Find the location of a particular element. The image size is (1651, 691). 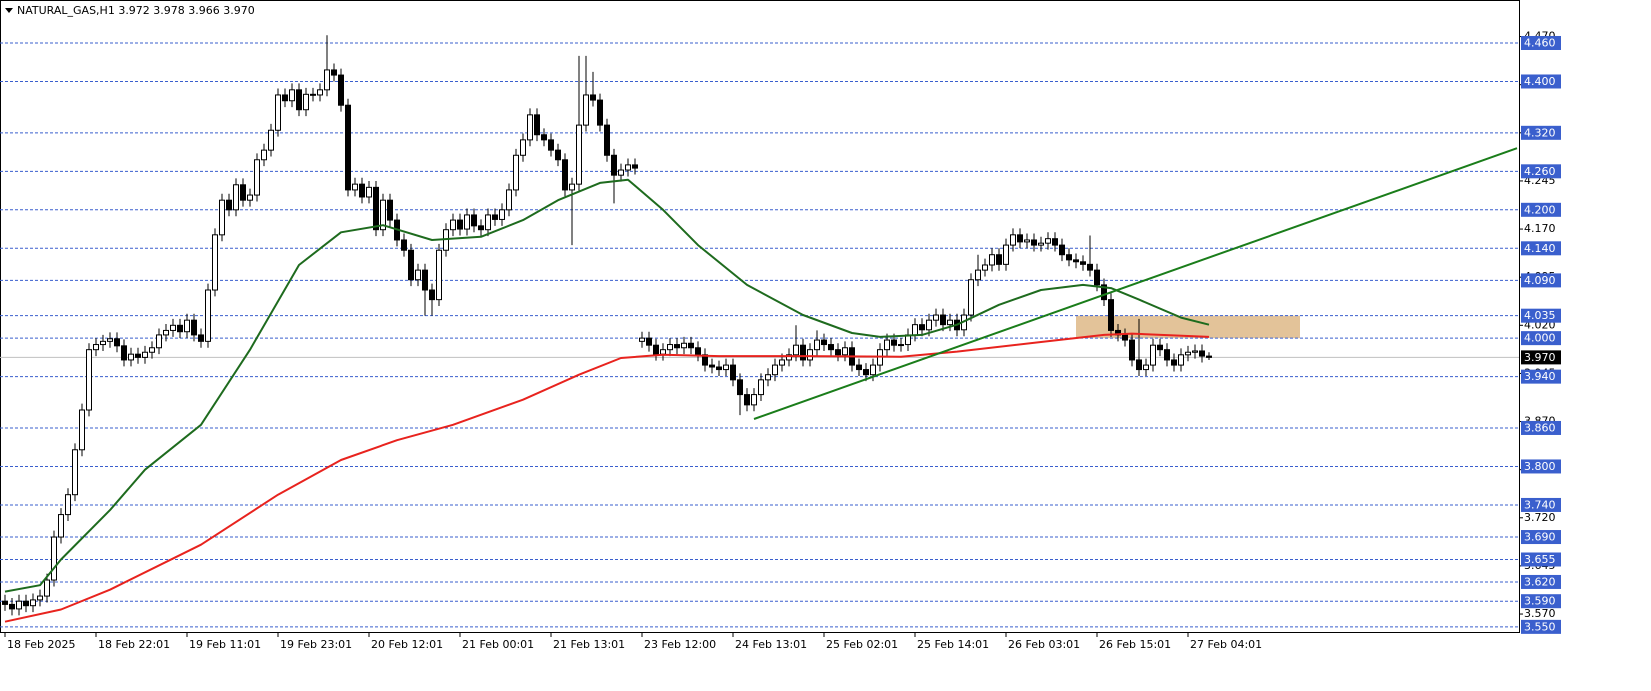

x-tick-label: 21 Feb 00:01 is located at coordinates (498, 644).